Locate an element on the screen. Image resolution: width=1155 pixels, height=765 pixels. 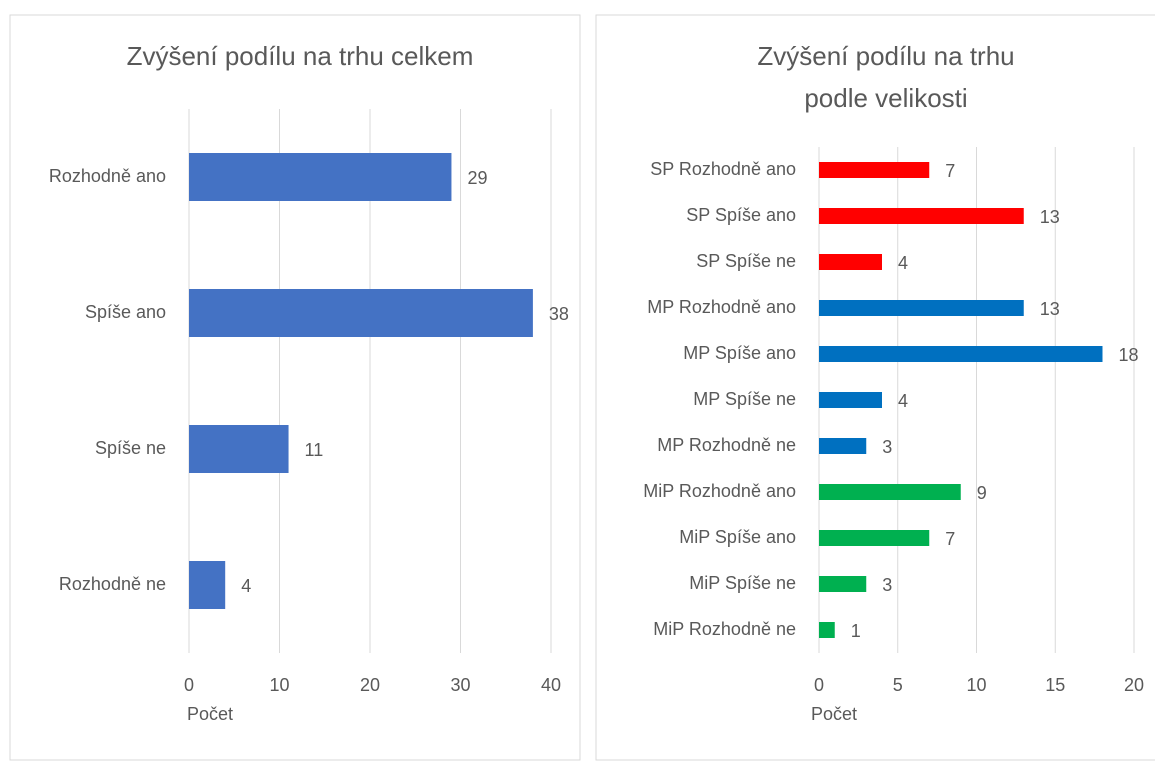
chart-title: podle velikosti is located at coordinates (885, 98).